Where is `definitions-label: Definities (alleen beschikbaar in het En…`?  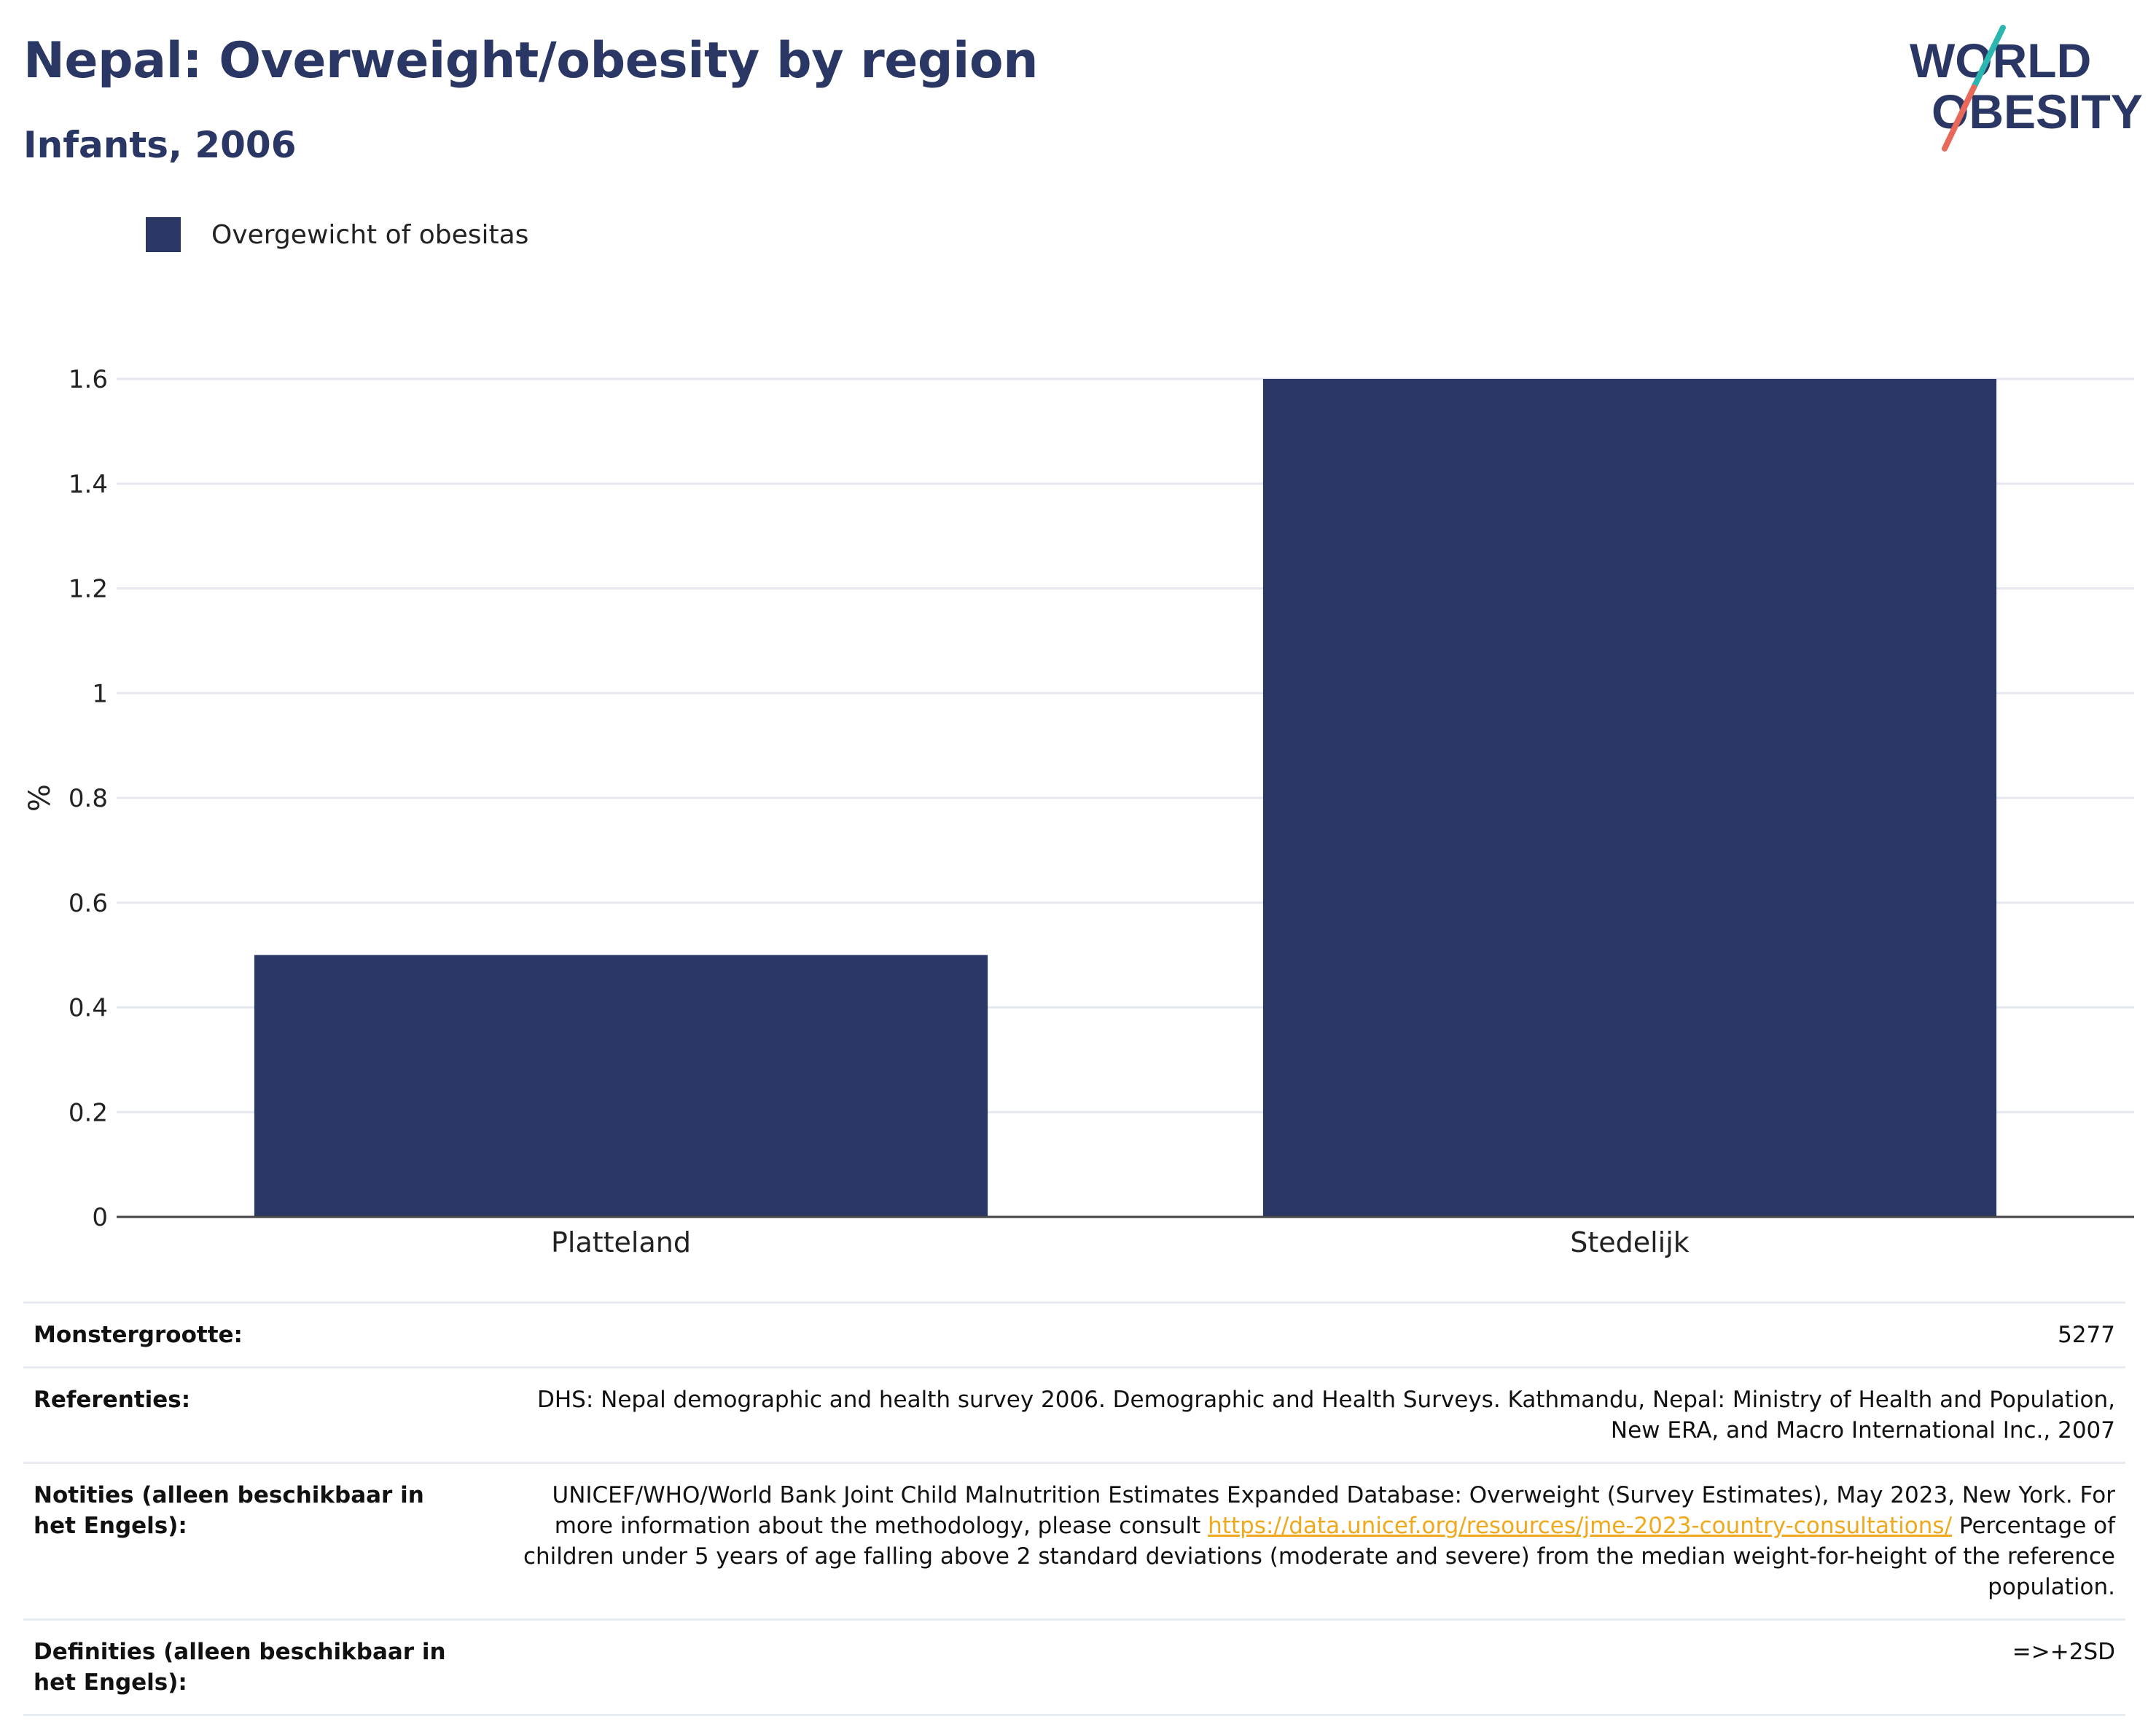 definitions-label: Definities (alleen beschikbaar in het En… is located at coordinates (252, 1667).